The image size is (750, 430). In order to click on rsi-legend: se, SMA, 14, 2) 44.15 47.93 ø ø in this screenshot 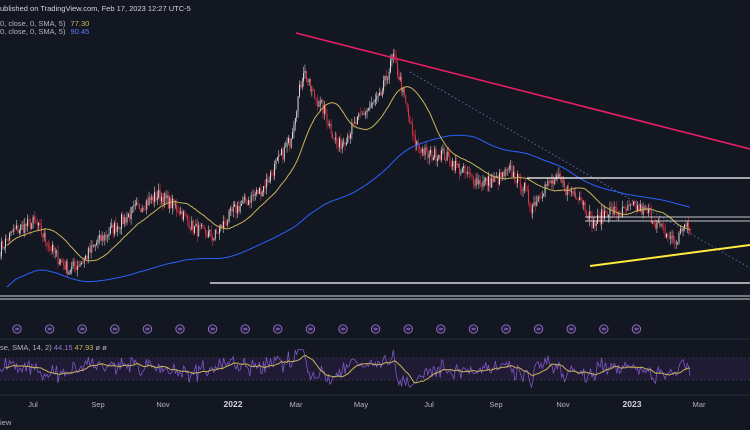, I will do `click(53, 347)`.